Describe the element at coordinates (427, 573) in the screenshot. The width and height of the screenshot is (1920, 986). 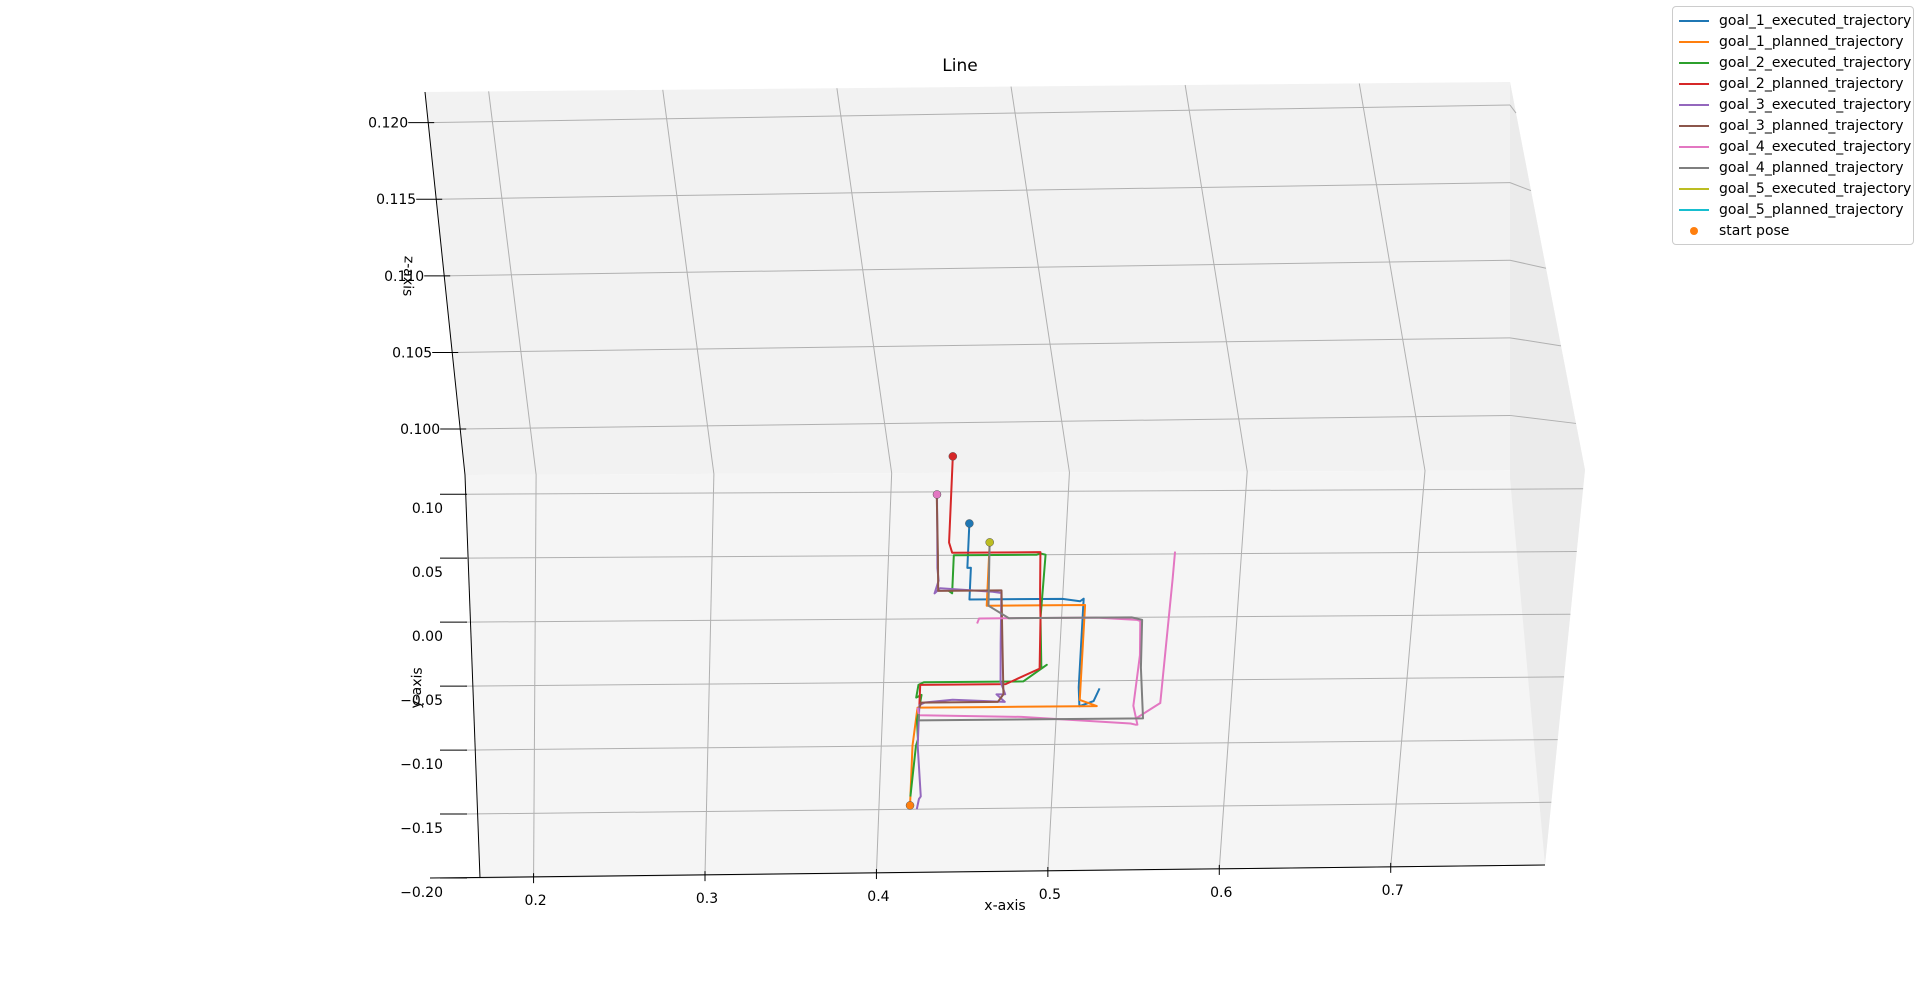
I see `y-tick-label-1: 0.05` at that location.